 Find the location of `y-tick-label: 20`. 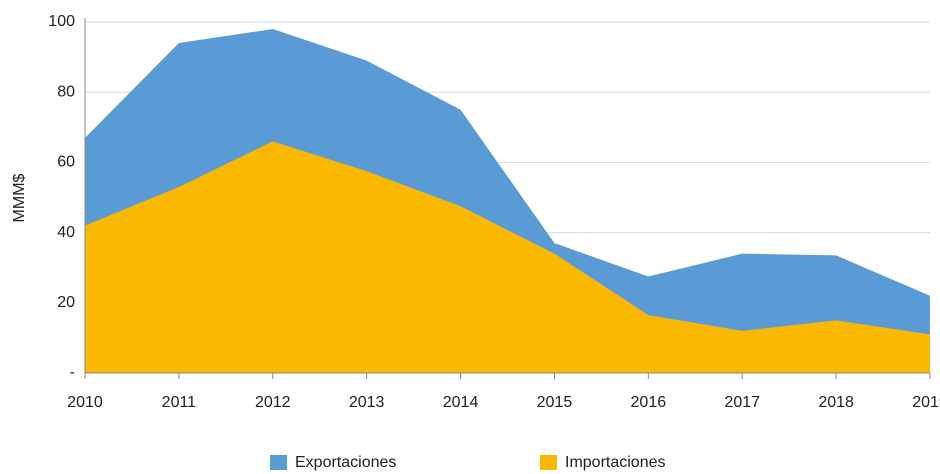

y-tick-label: 20 is located at coordinates (66, 302).